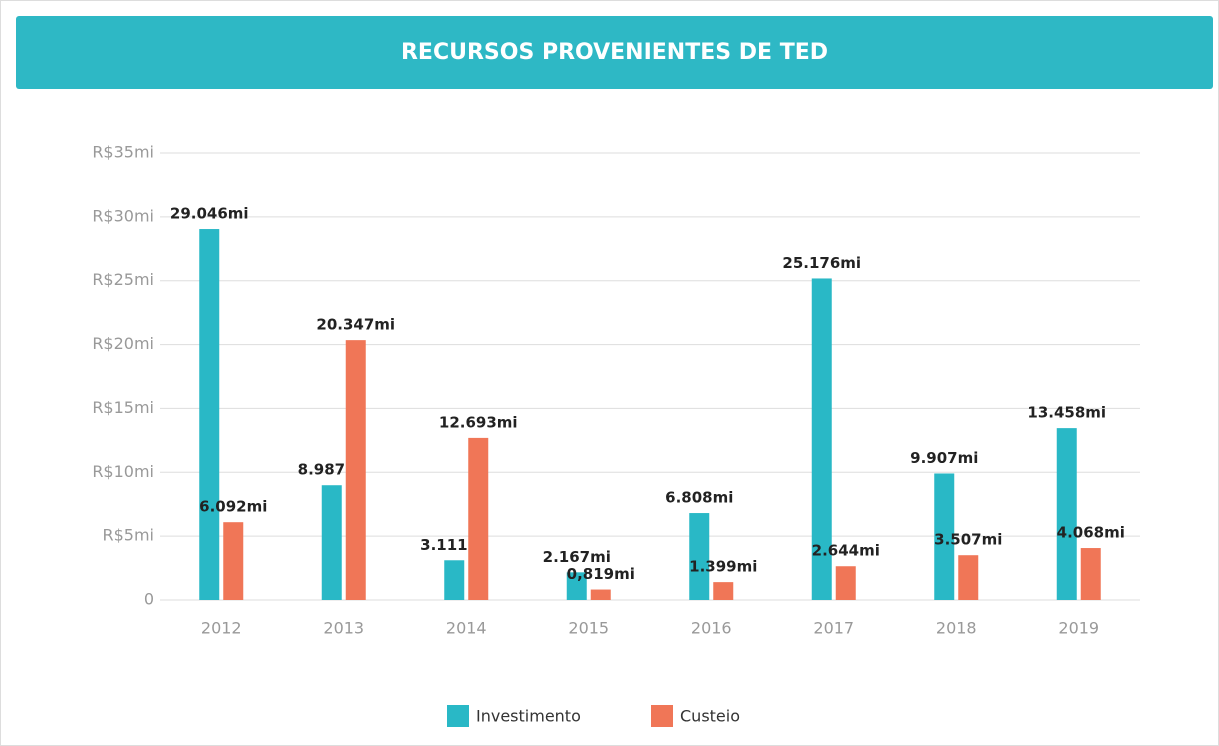  What do you see at coordinates (833, 628) in the screenshot?
I see `x-tick-label: 2017` at bounding box center [833, 628].